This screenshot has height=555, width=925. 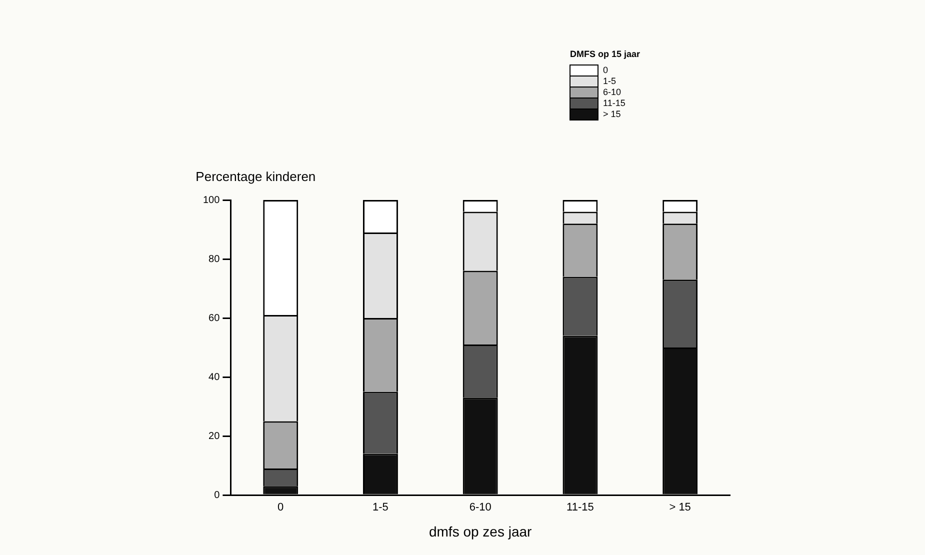 I want to click on y-tick-label: 60, so click(x=214, y=318).